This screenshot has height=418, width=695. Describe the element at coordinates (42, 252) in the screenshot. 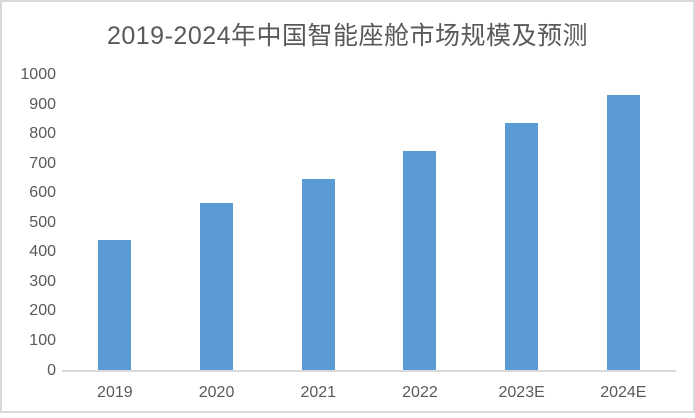

I see `y-tick-label-400: 400` at that location.